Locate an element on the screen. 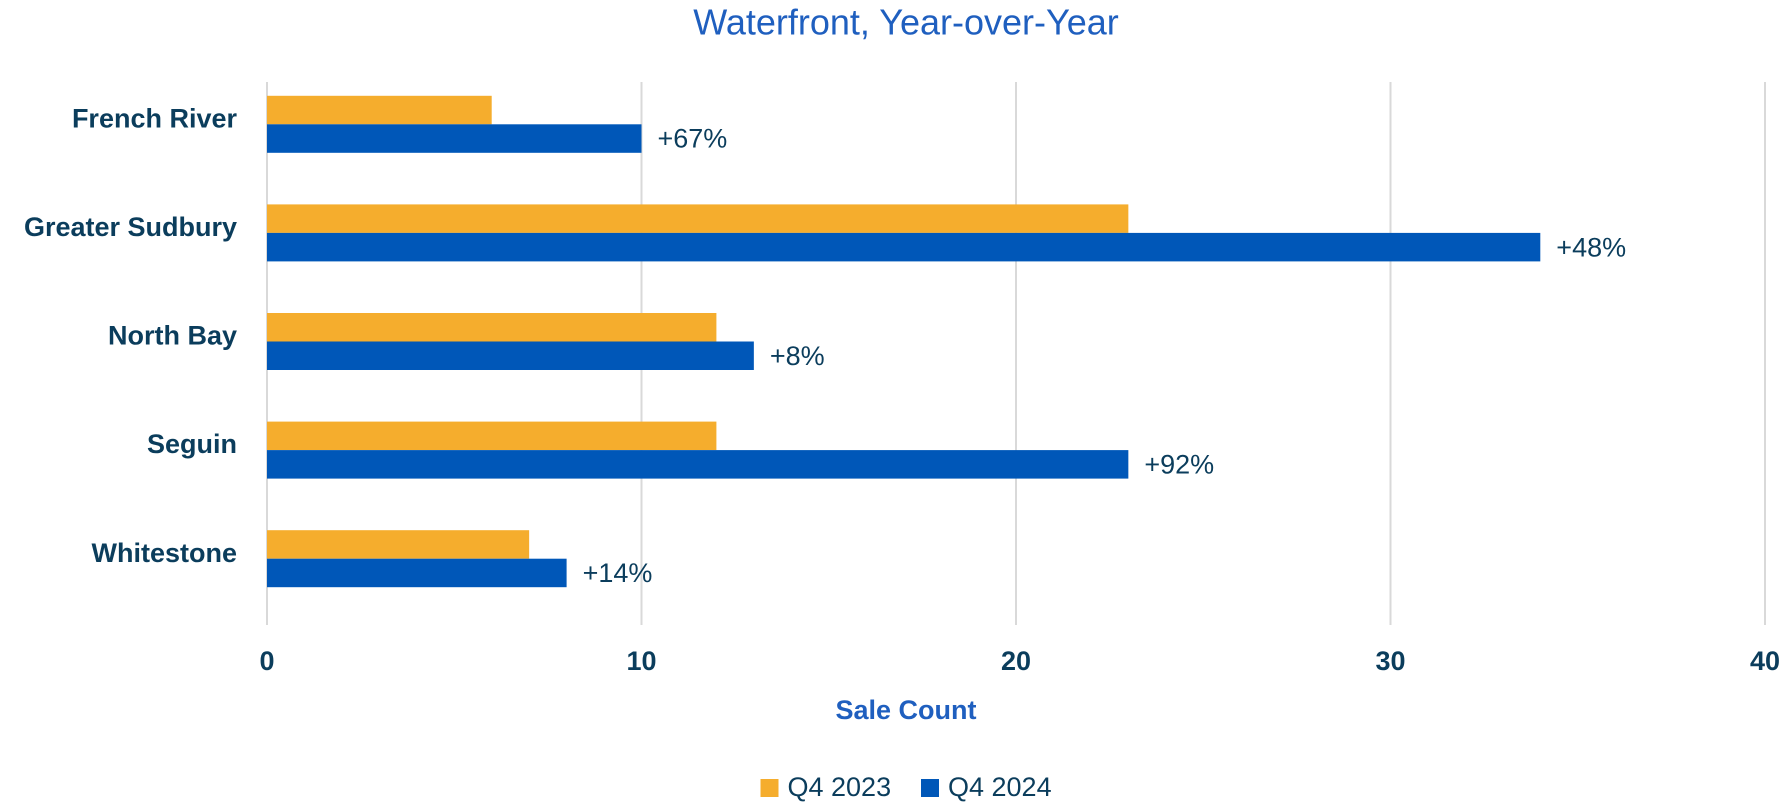 This screenshot has height=803, width=1788. change-label: +92% is located at coordinates (1179, 464).